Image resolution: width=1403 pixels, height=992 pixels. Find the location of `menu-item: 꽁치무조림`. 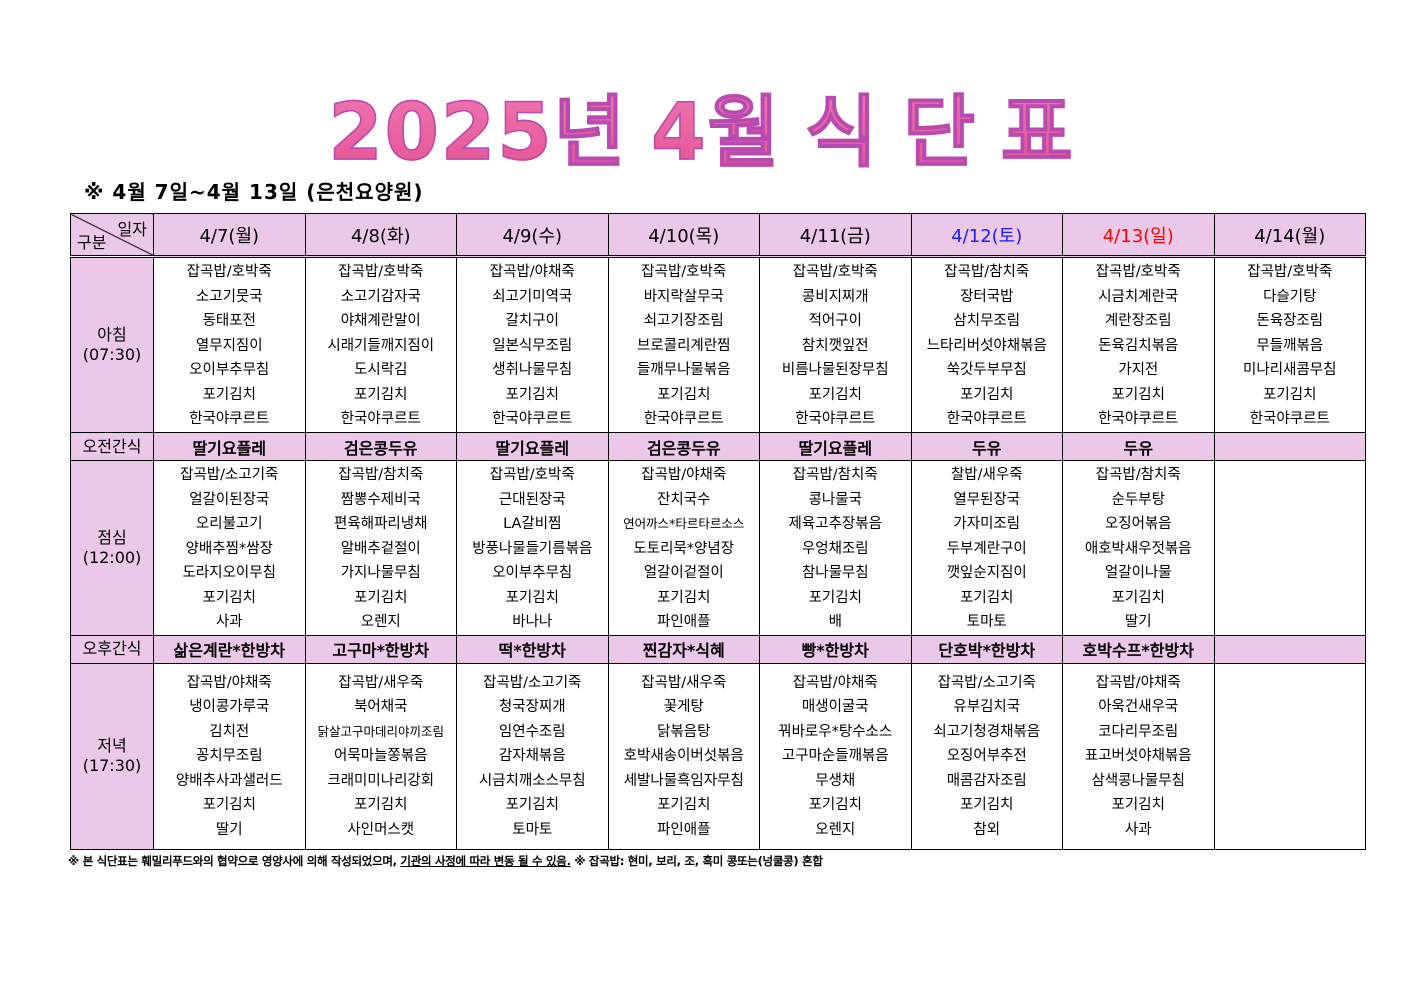

menu-item: 꽁치무조림 is located at coordinates (229, 756).